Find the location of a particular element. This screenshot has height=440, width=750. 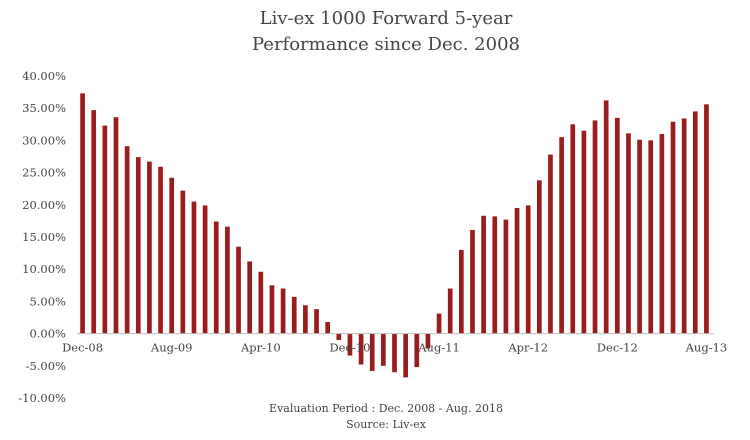

y-tick-label: -5.00% is located at coordinates (46, 366).